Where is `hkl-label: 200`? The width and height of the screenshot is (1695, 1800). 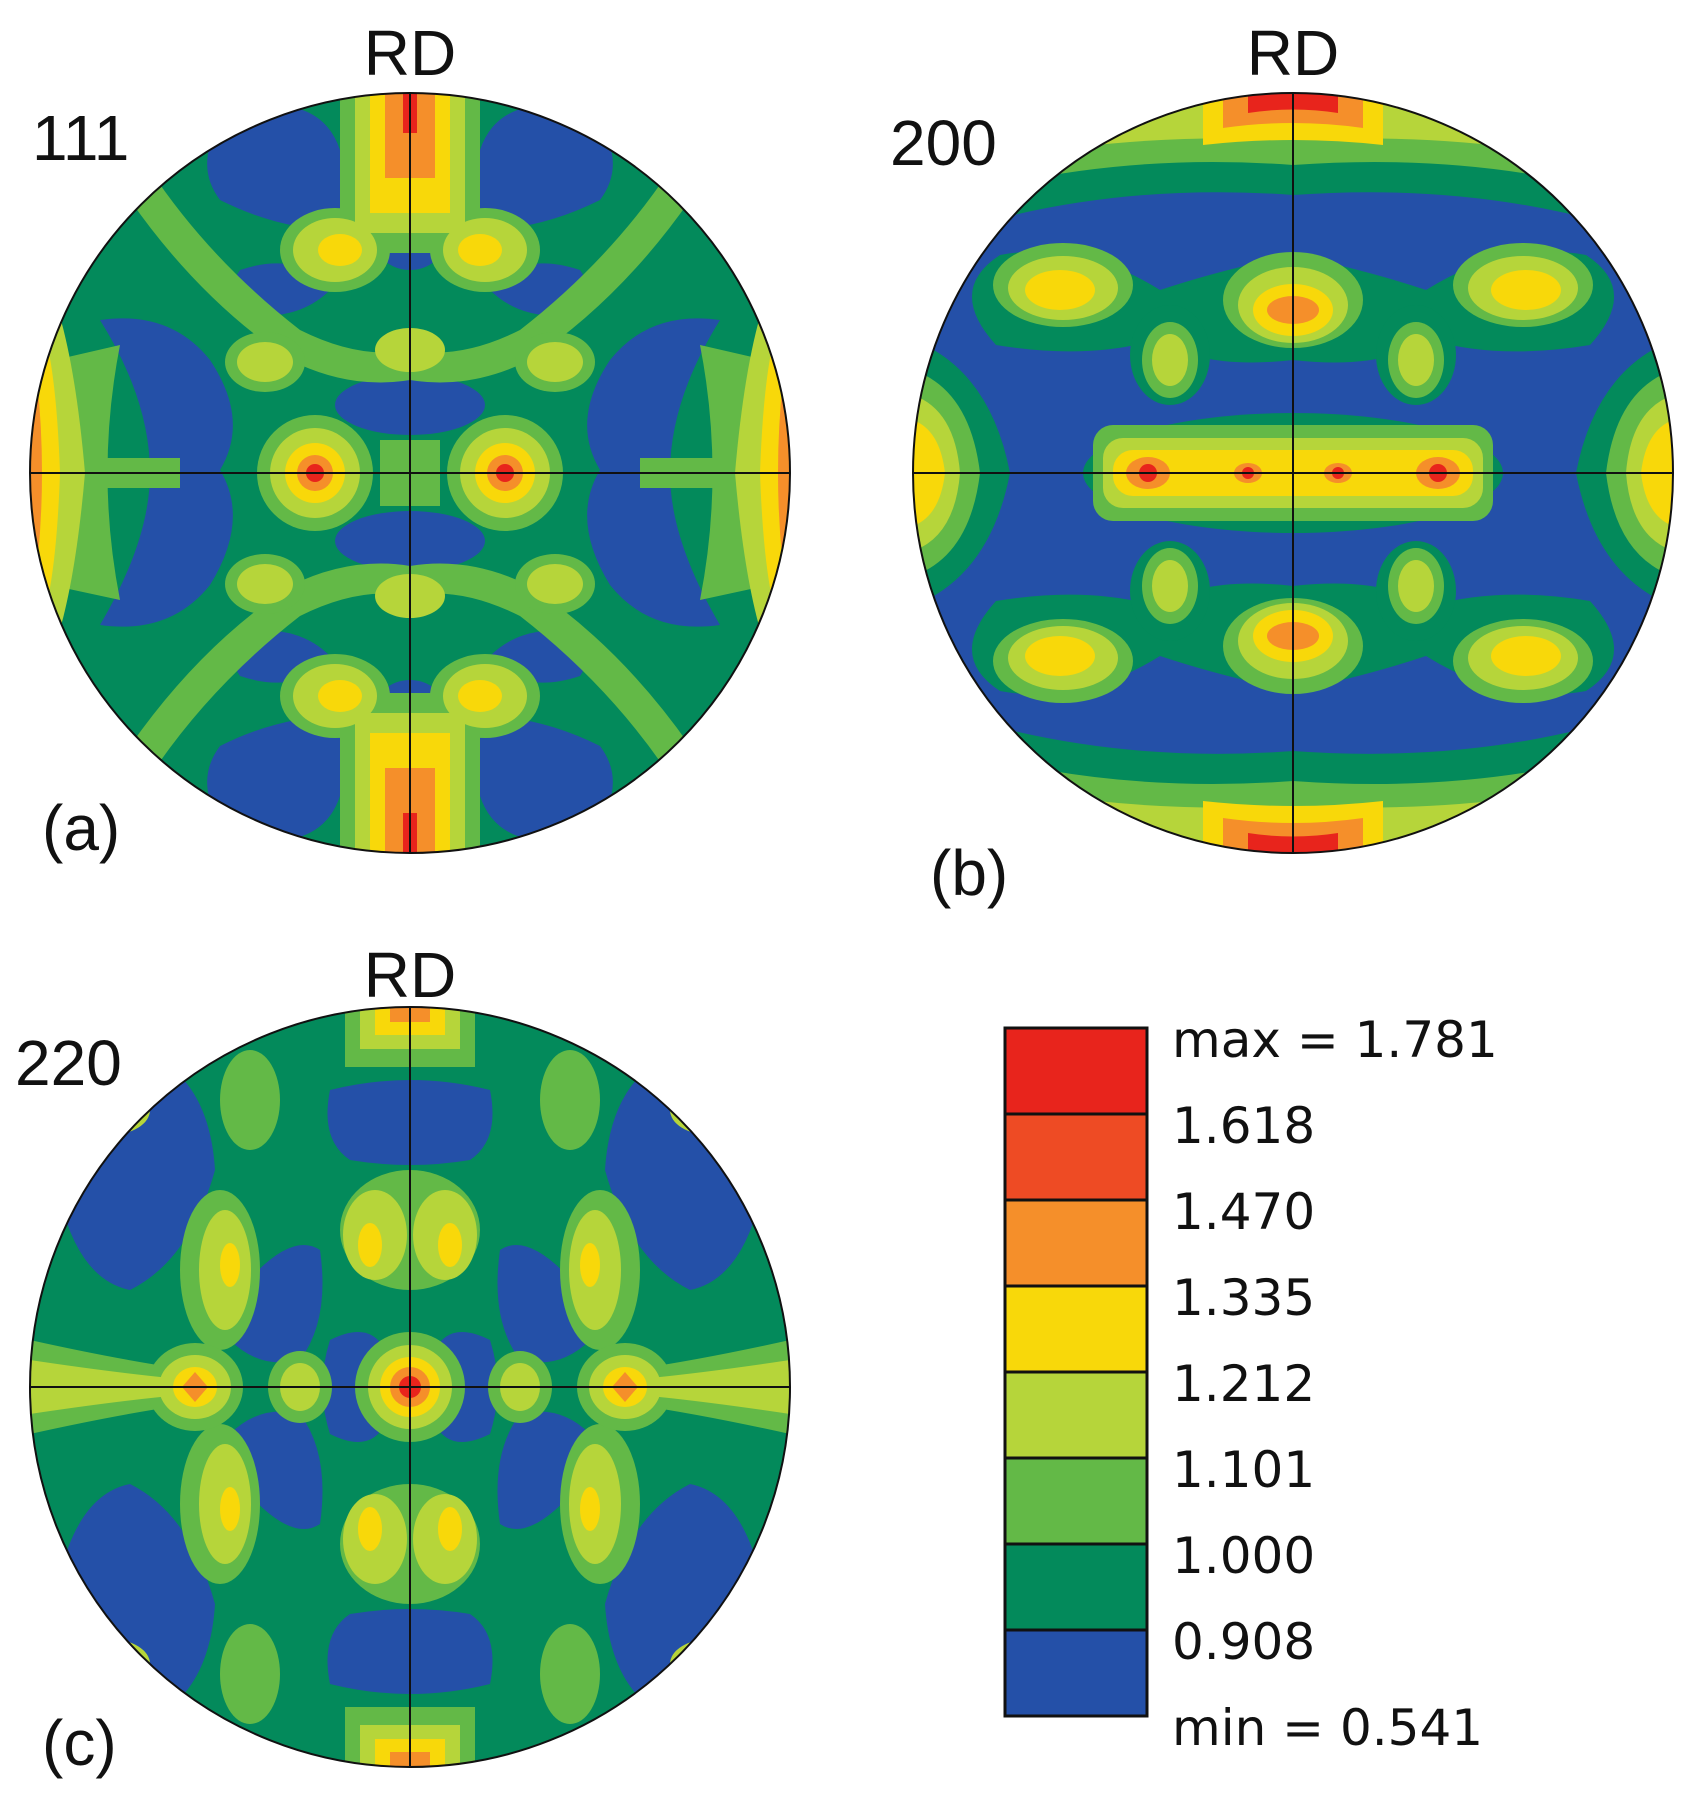 hkl-label: 200 is located at coordinates (943, 143).